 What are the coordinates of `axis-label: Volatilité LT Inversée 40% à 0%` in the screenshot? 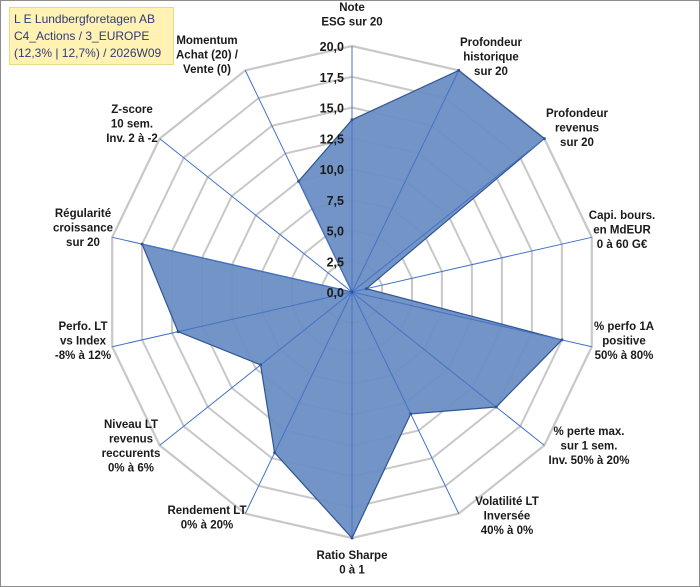 It's located at (506, 516).